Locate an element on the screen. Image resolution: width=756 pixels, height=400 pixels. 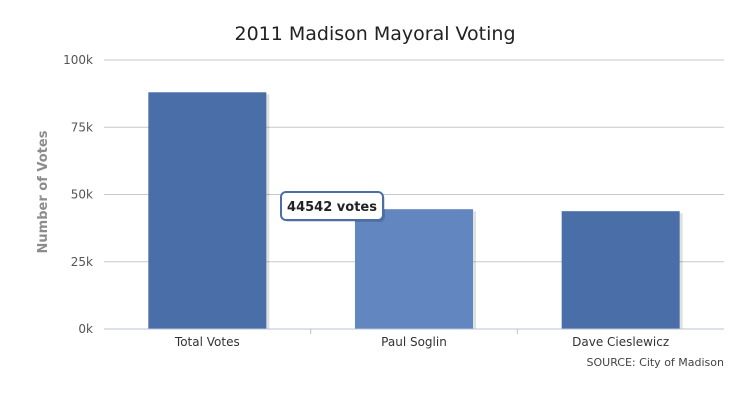
category-labels: Total Votes Paul Soglin Dave Cieslewicz is located at coordinates (421, 339).